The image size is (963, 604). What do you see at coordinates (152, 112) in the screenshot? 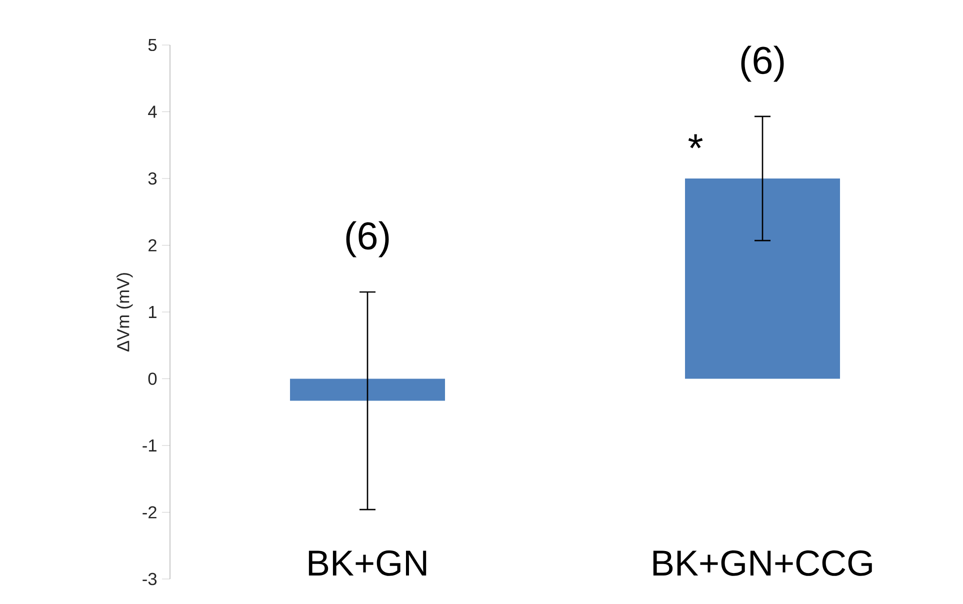
I see `y-tick-label: 4` at bounding box center [152, 112].